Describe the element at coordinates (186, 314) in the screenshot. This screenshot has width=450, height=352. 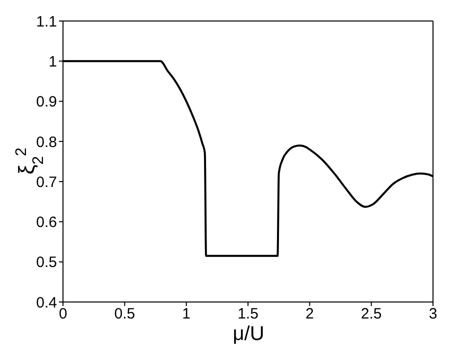
I see `x-tick-label: 1` at that location.